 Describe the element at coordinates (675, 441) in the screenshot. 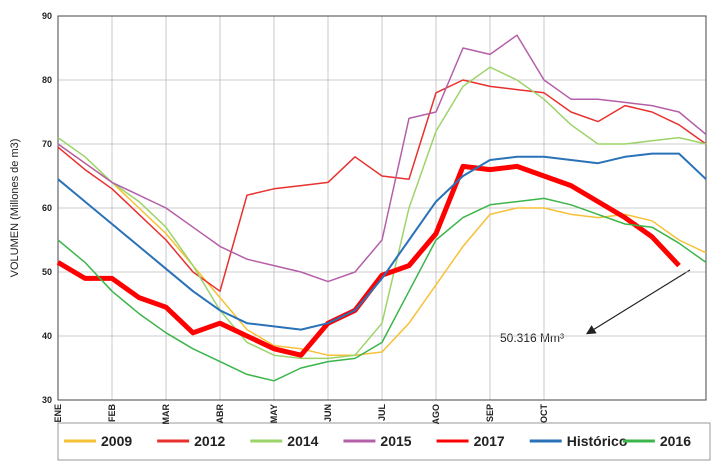

I see `legend-label: 2016` at that location.